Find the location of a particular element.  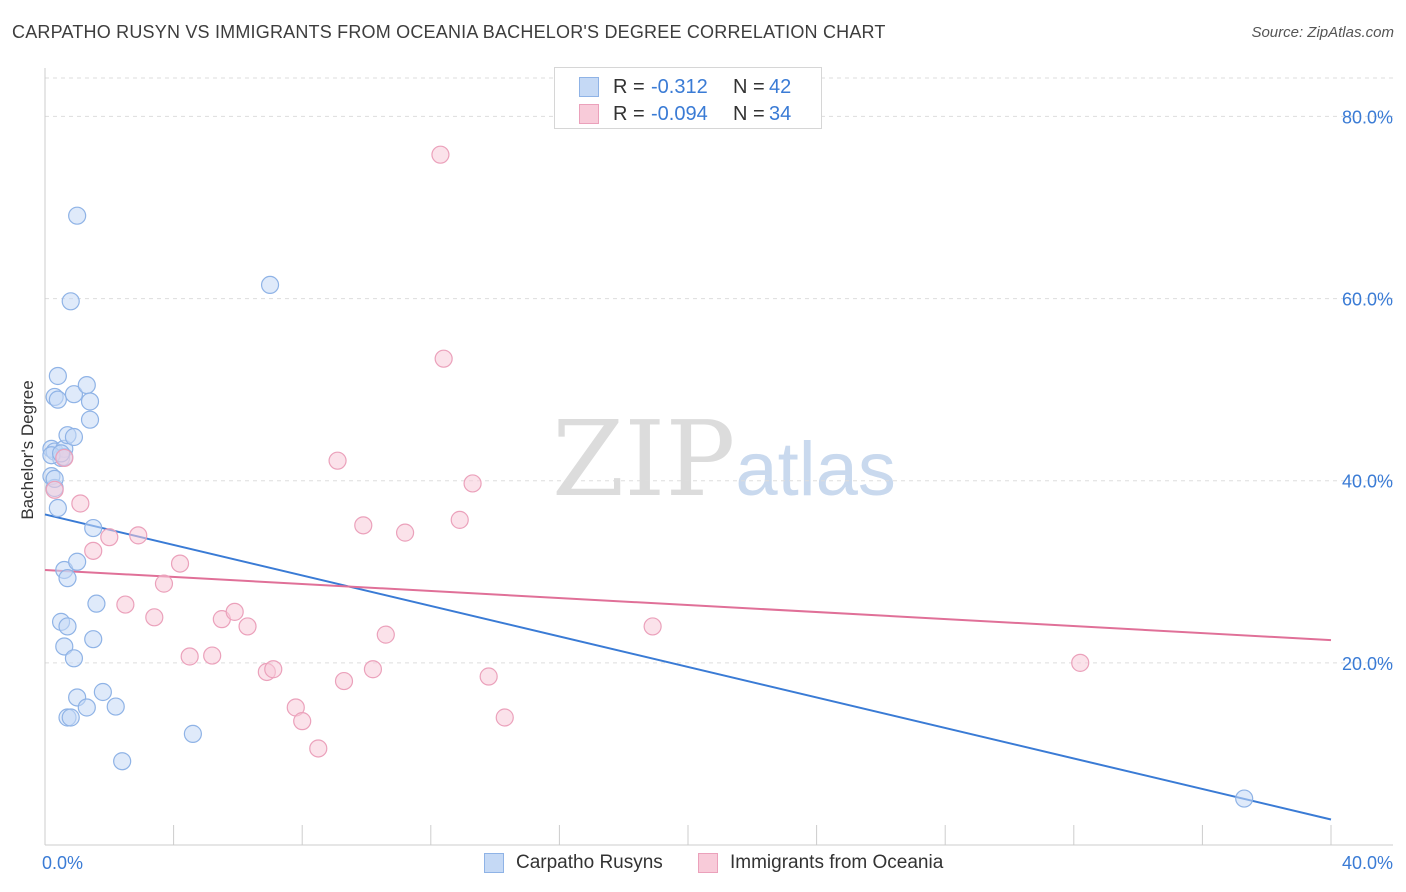

y-axis-label: Bachelor's Degree is located at coordinates (27, 449).